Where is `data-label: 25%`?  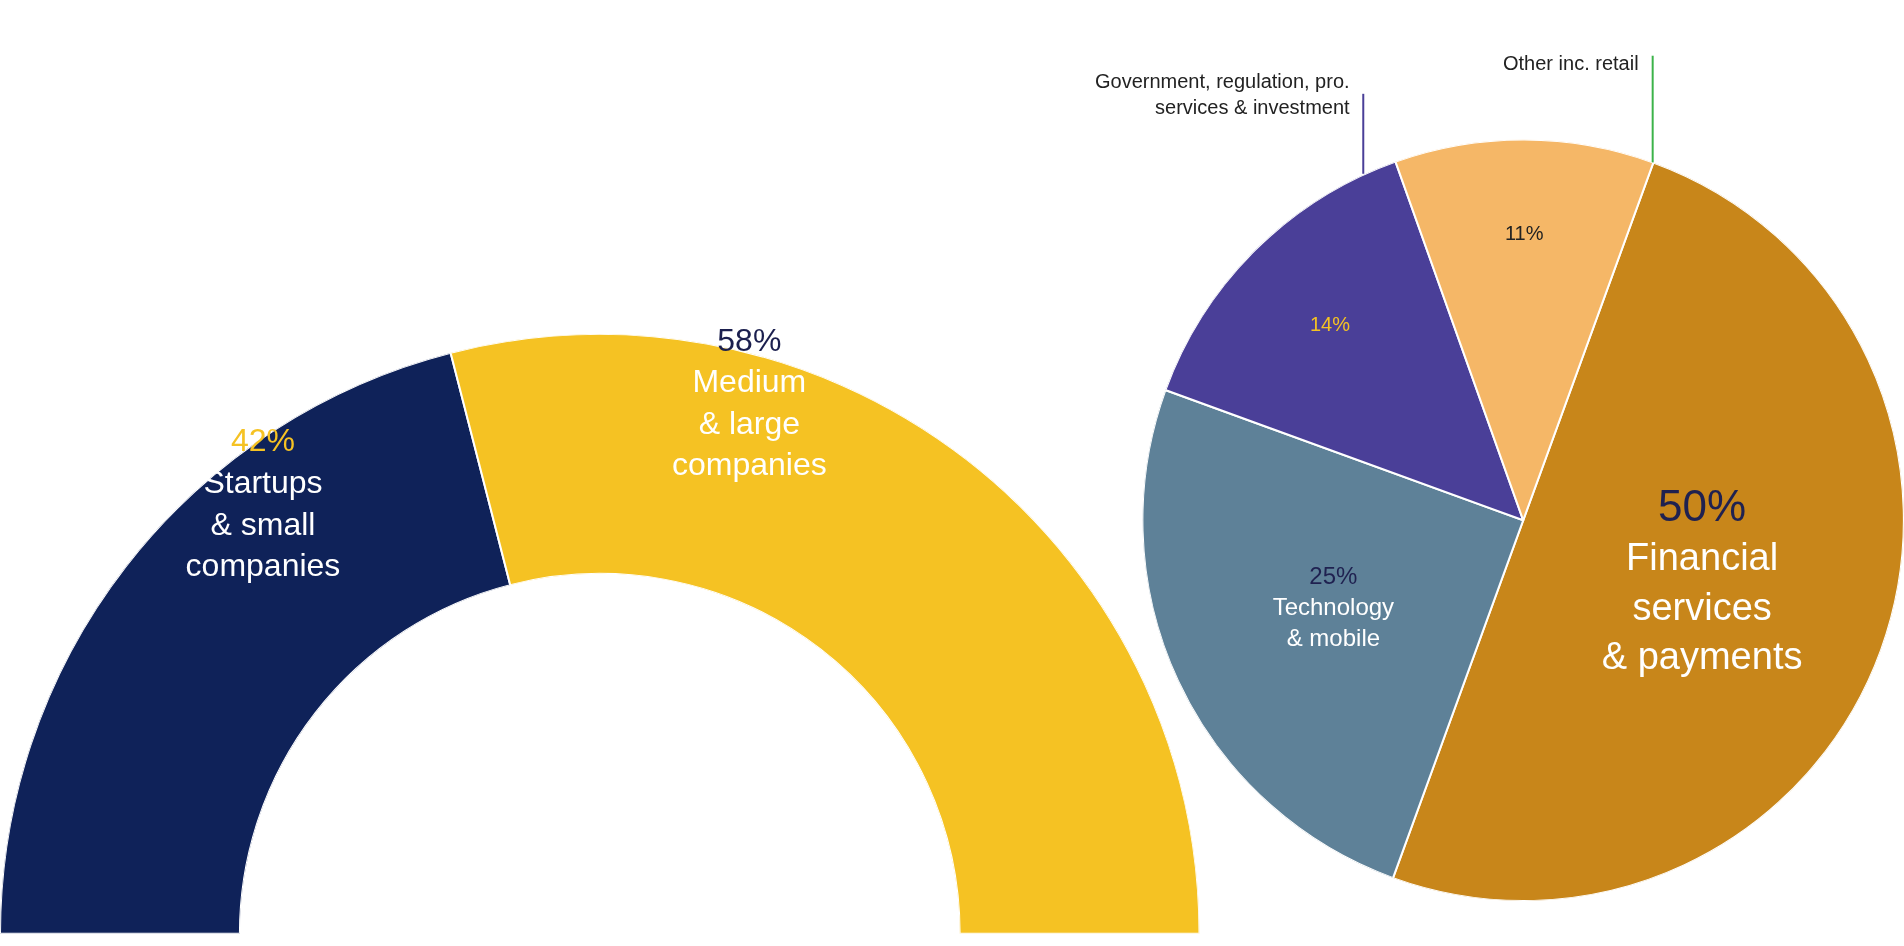 data-label: 25% is located at coordinates (1333, 575).